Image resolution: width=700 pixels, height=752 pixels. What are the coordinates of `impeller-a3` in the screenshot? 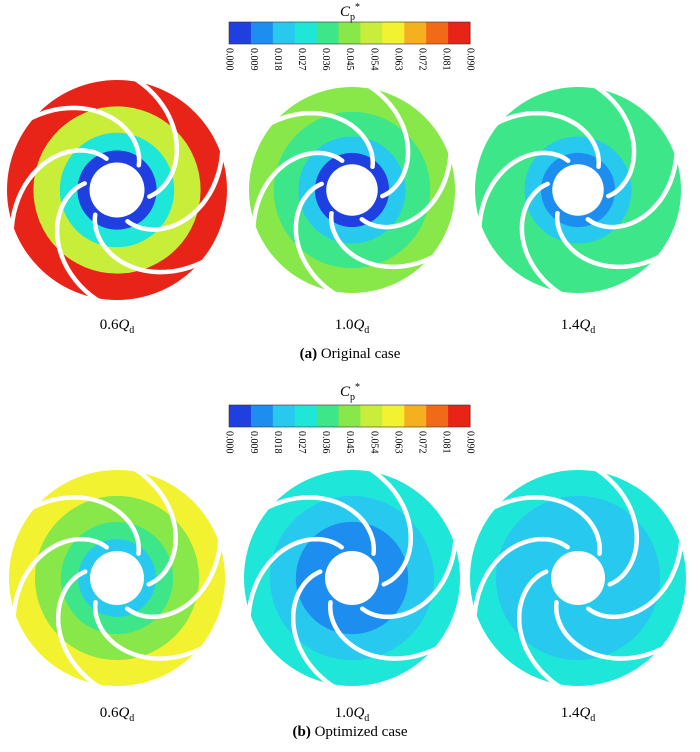 It's located at (578, 190).